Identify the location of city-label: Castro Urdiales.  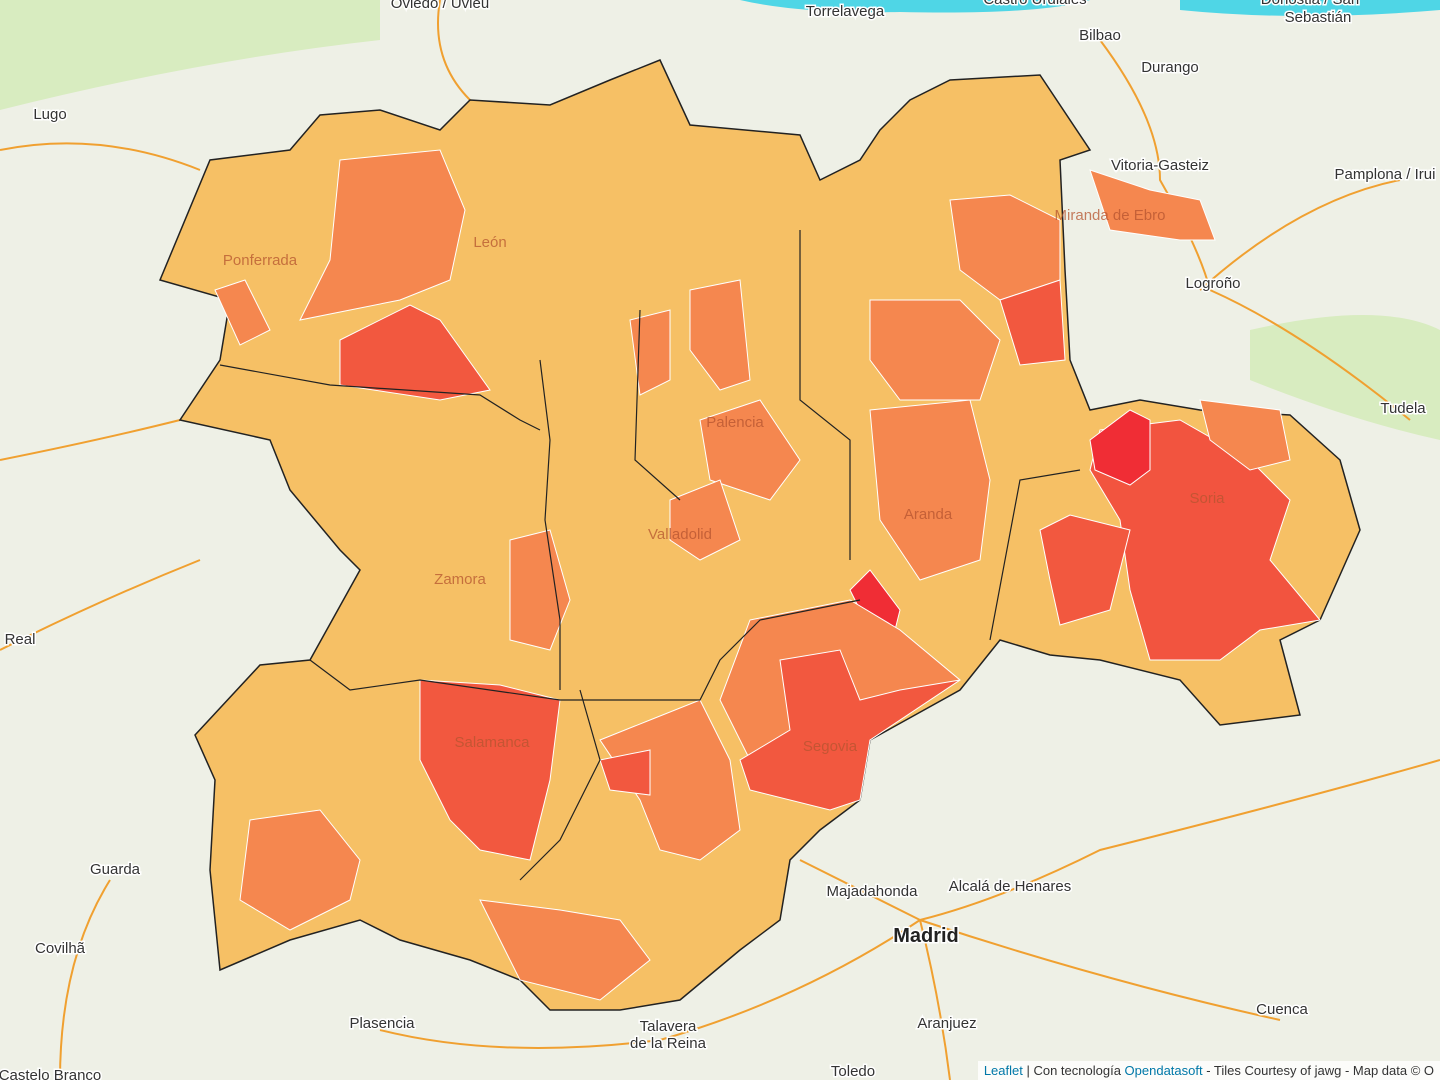
(1034, 4).